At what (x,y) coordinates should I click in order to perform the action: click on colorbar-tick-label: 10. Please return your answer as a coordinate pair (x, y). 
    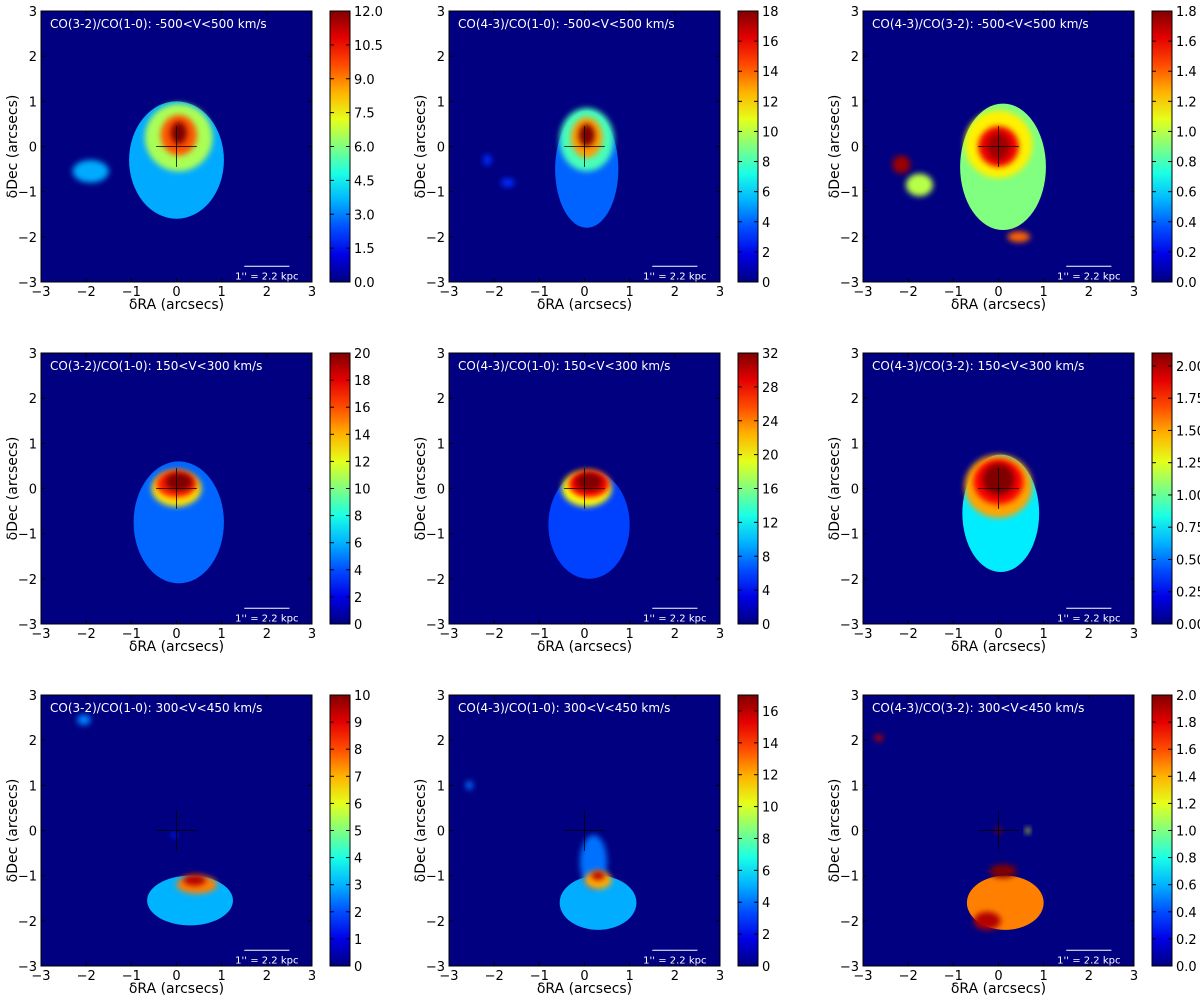
    Looking at the image, I should click on (362, 490).